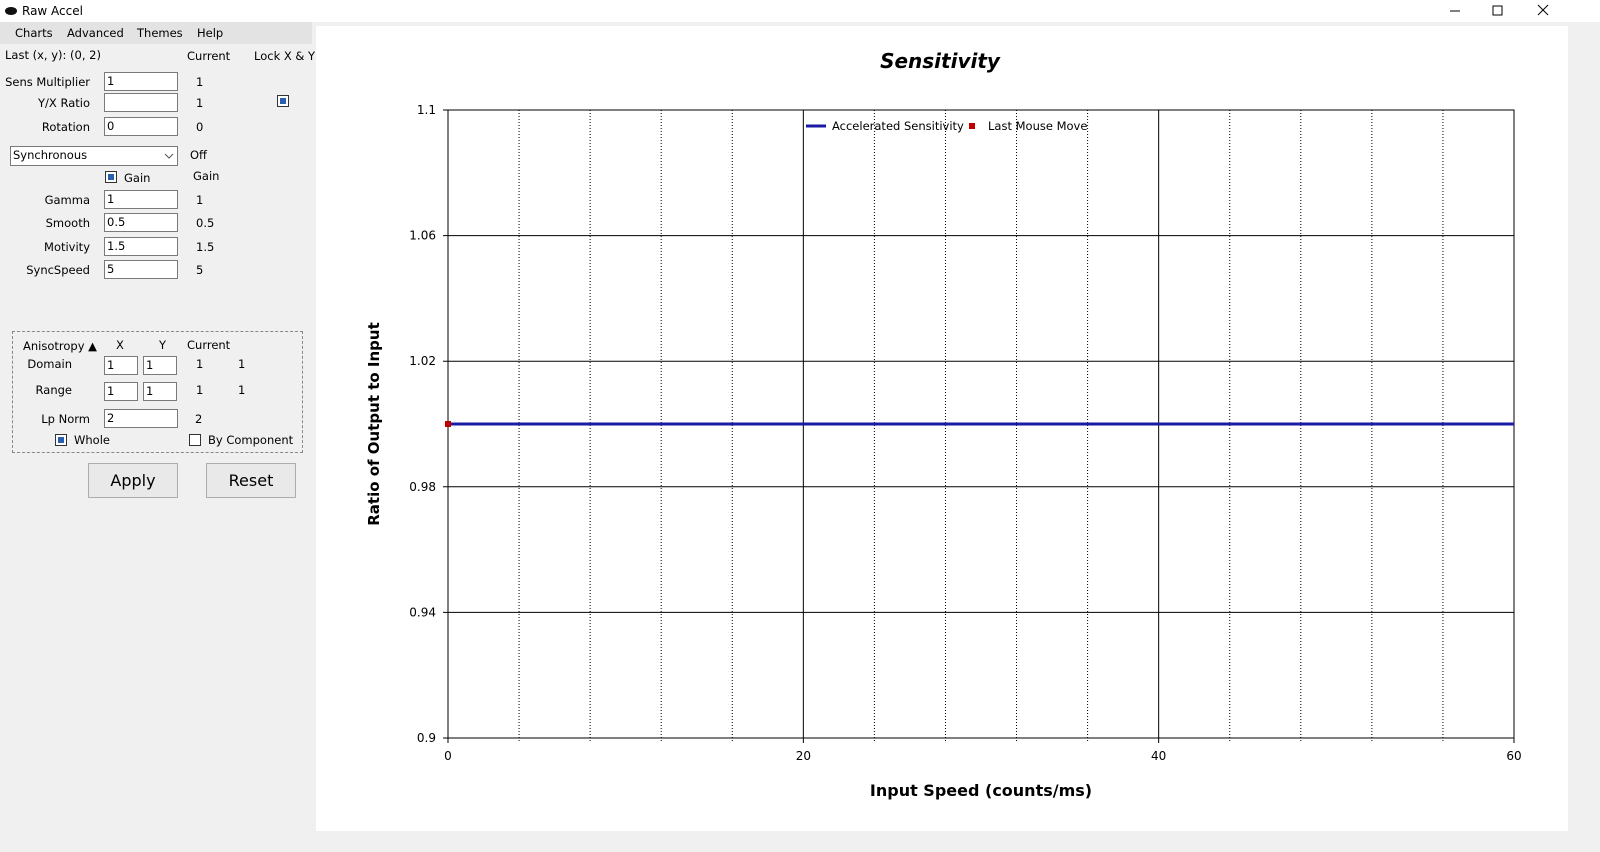 Image resolution: width=1600 pixels, height=852 pixels. I want to click on y-tick-label: 1.06, so click(422, 236).